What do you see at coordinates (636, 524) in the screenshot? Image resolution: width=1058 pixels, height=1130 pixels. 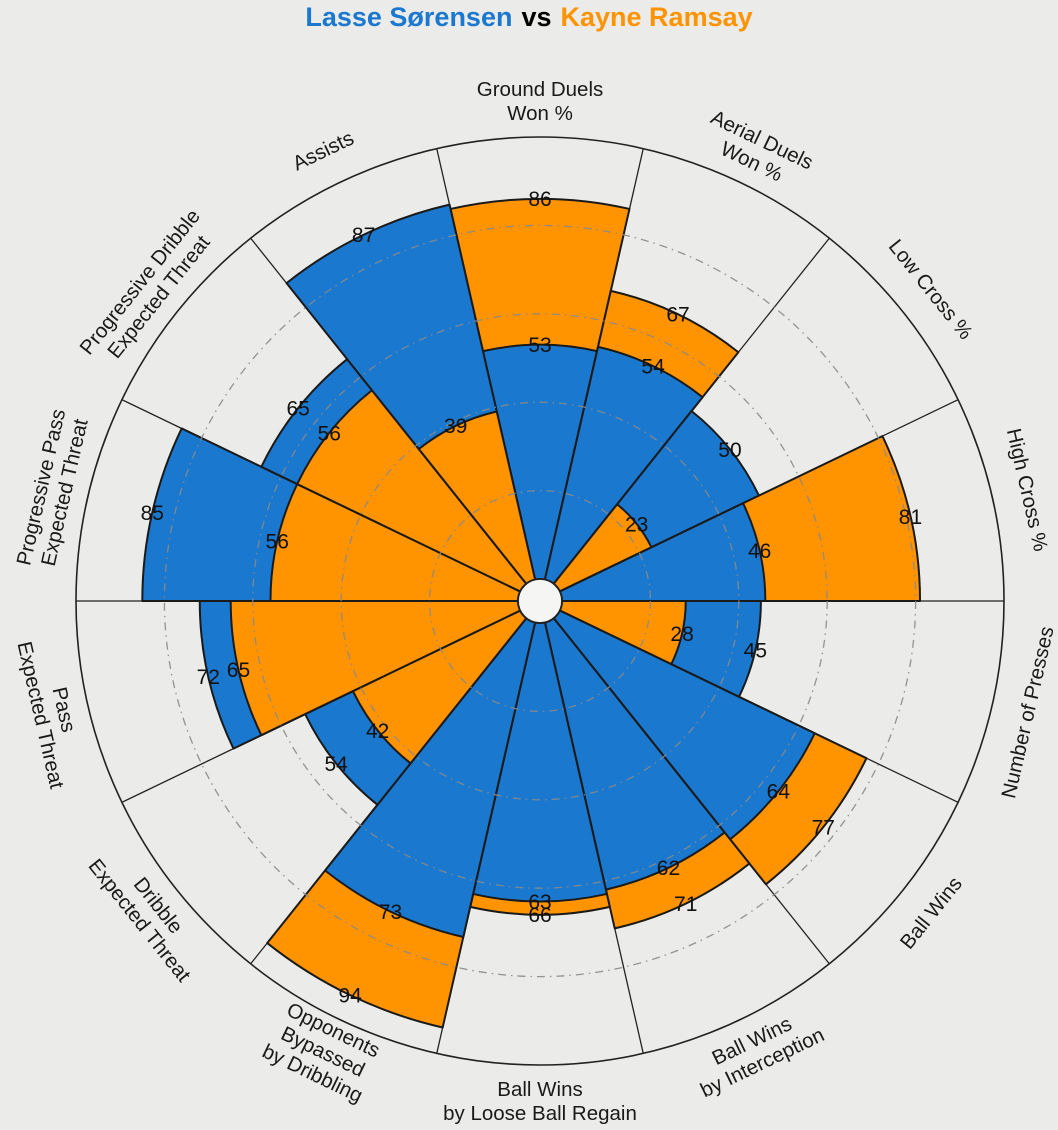 I see `value-label: 23` at bounding box center [636, 524].